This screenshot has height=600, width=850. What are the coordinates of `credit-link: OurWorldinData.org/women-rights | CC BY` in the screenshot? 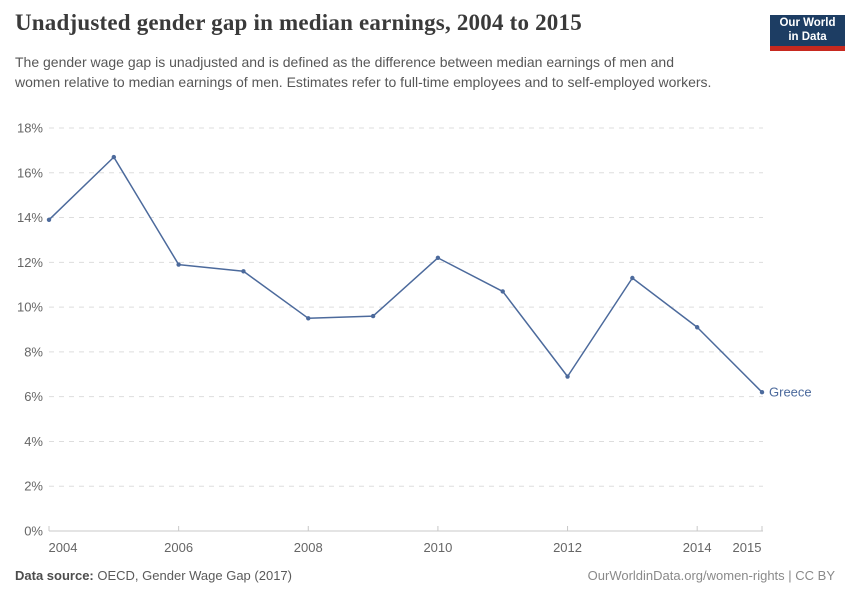 It's located at (711, 575).